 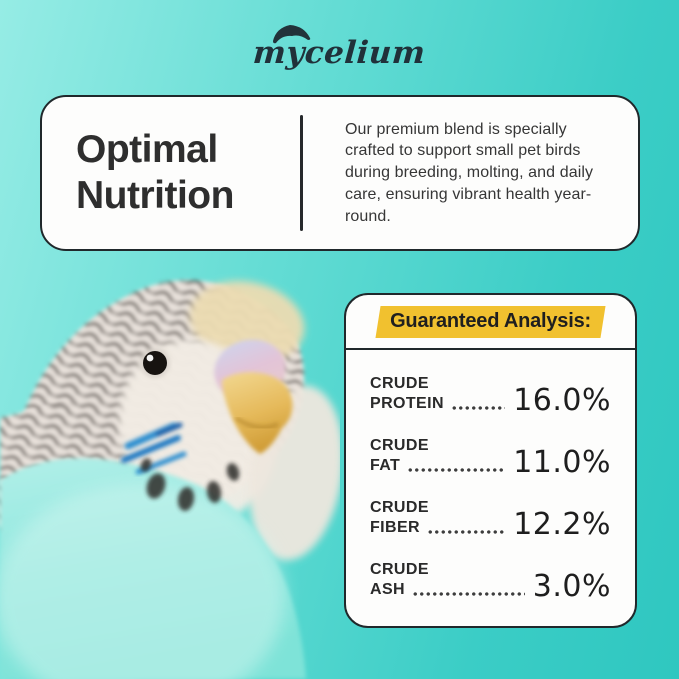 I want to click on row-label: FIBER, so click(x=395, y=527).